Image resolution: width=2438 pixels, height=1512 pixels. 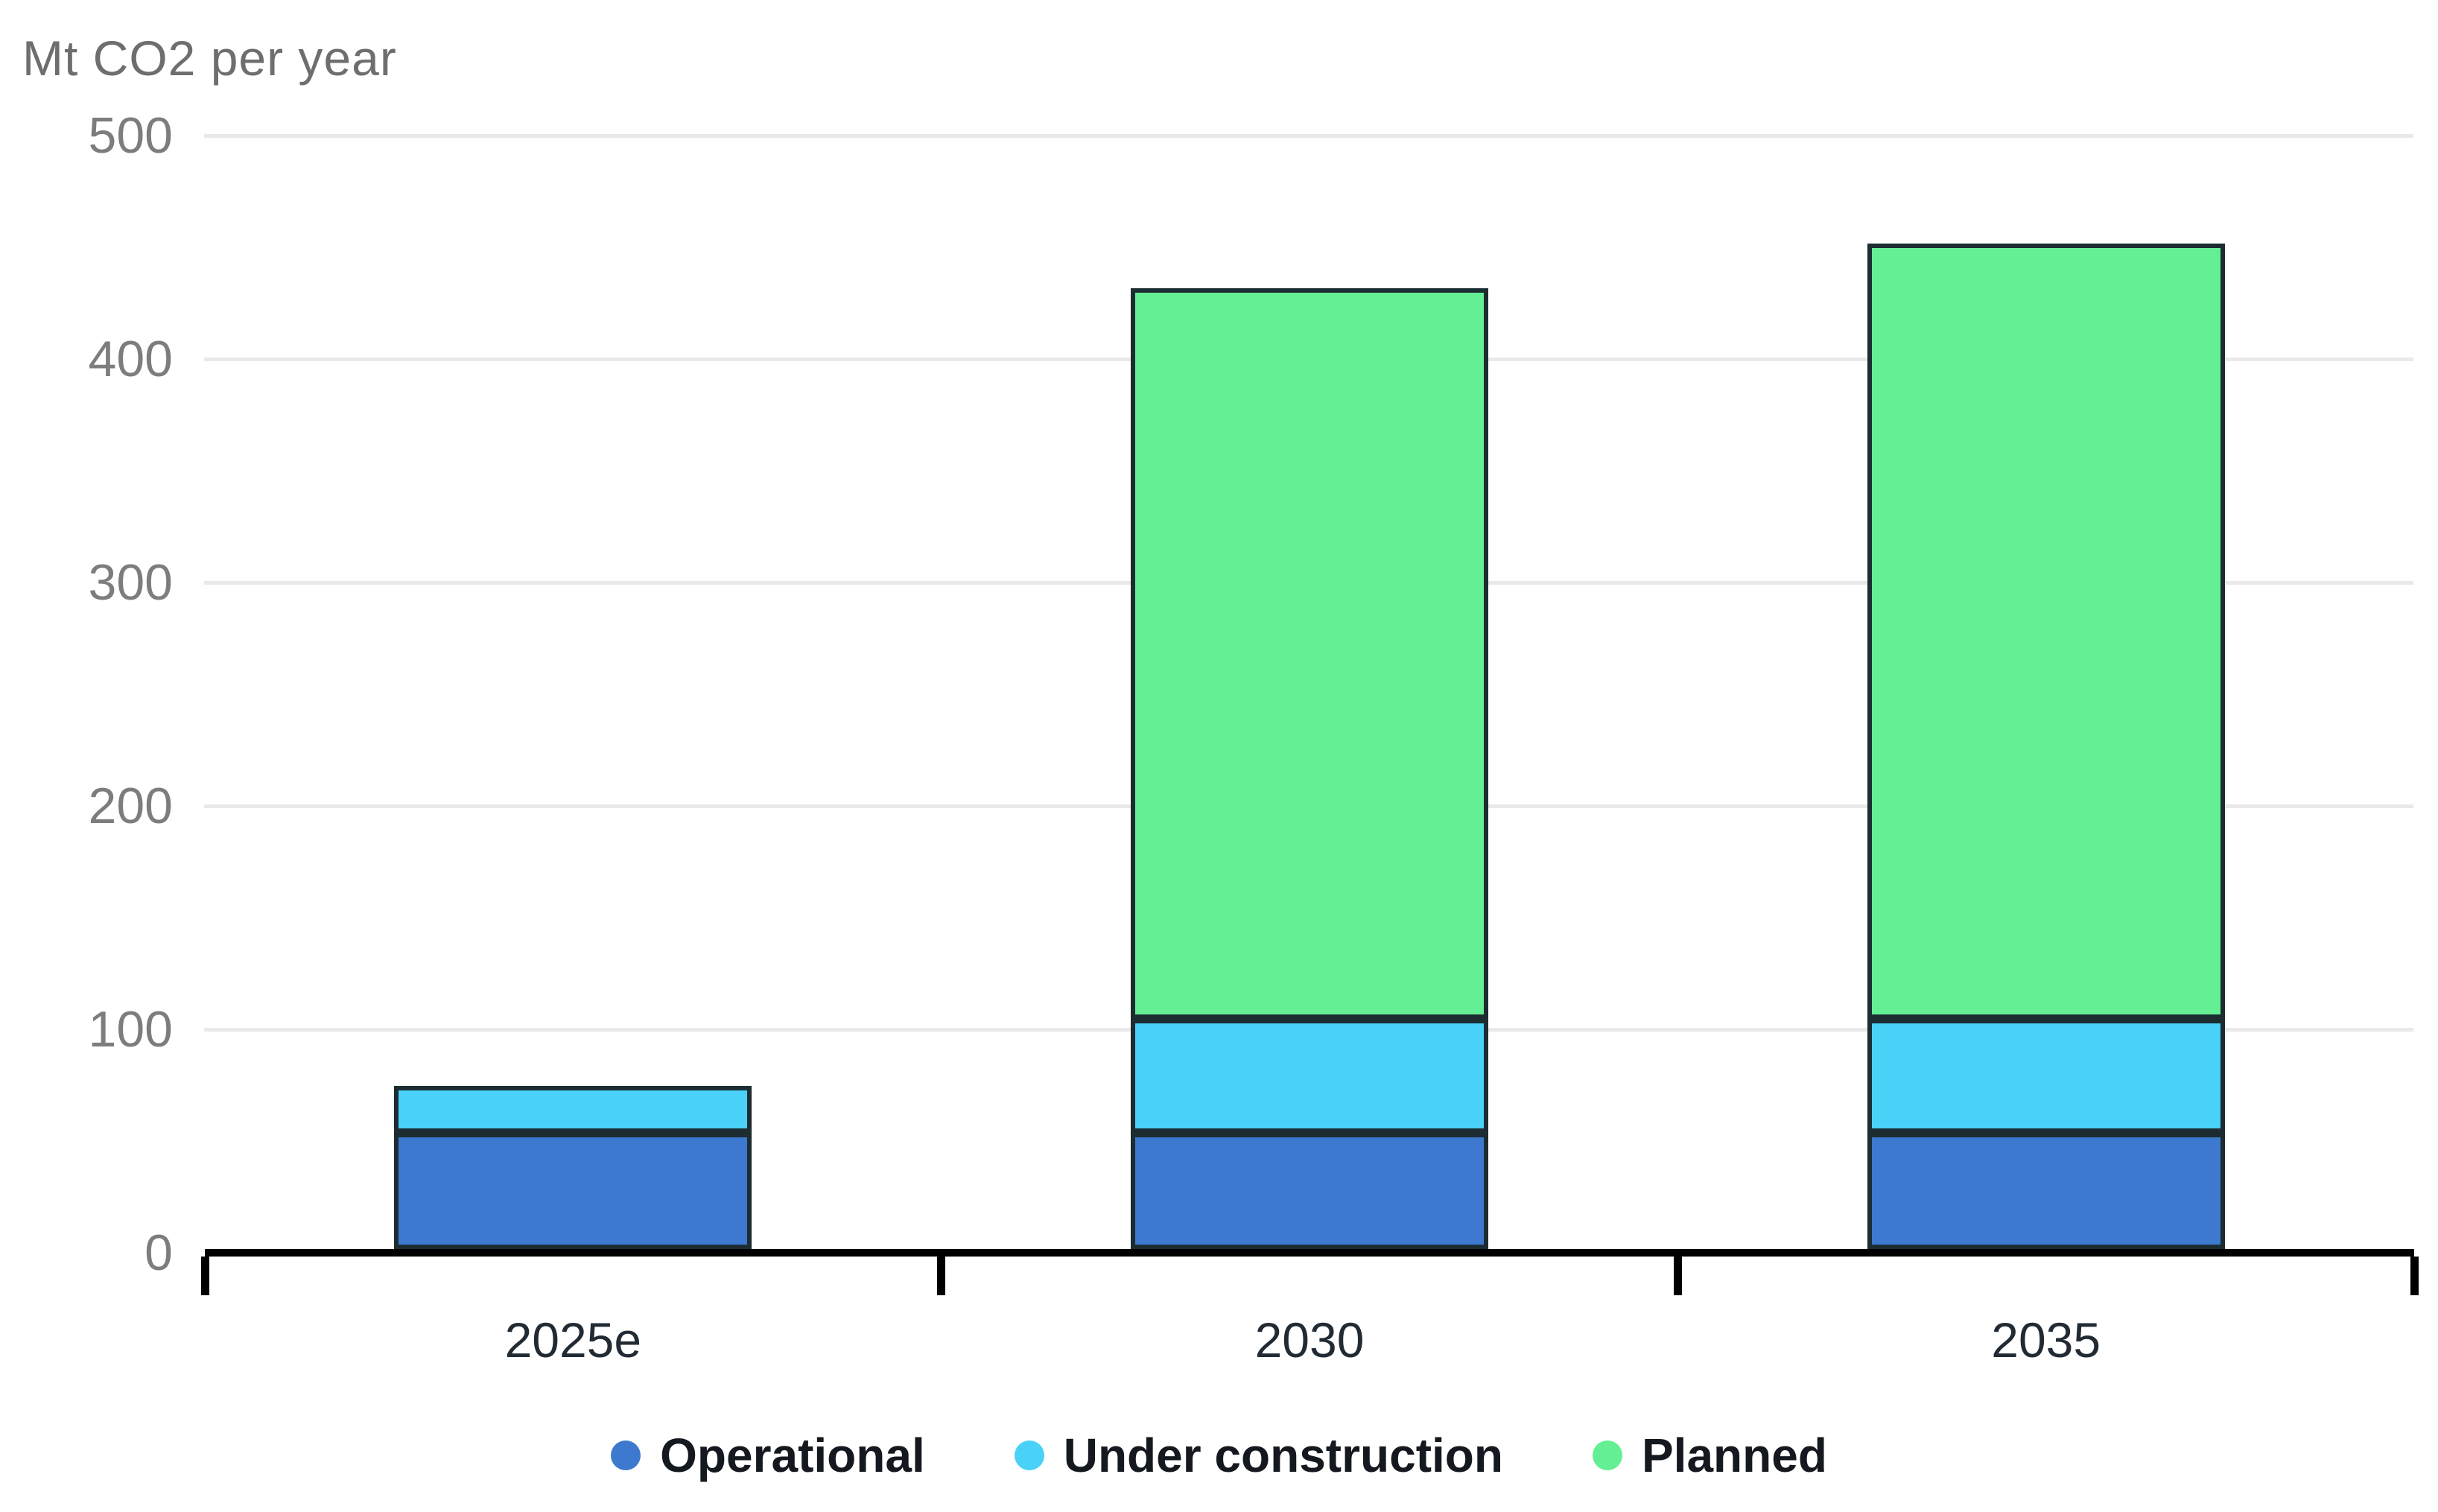 I want to click on bar-segment-2025e-under-construction, so click(x=573, y=1109).